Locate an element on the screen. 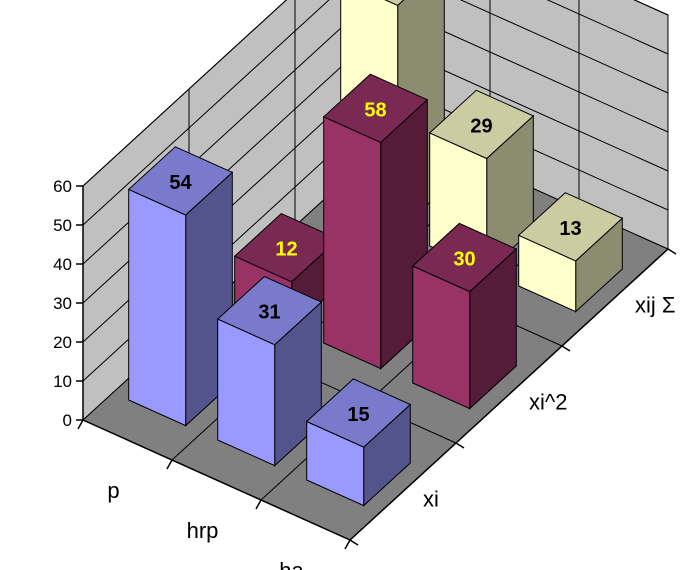 Image resolution: width=682 pixels, height=570 pixels. data-label: 29 is located at coordinates (481, 126).